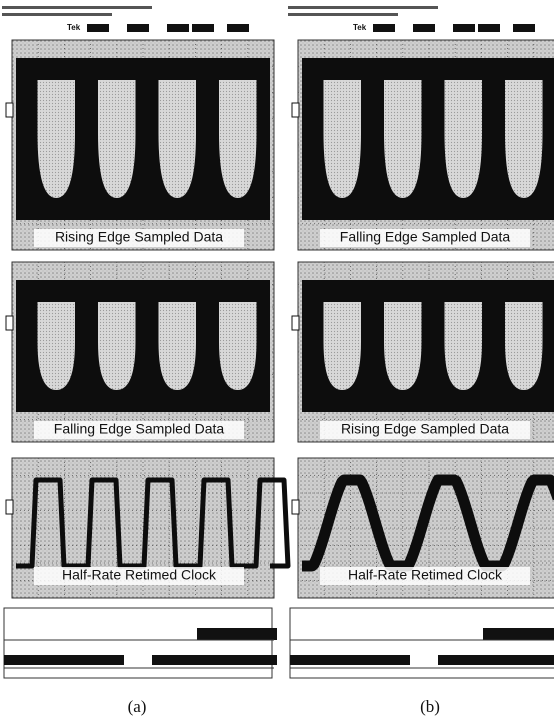 This screenshot has height=718, width=554. Describe the element at coordinates (430, 706) in the screenshot. I see `panel-label: (b)` at that location.